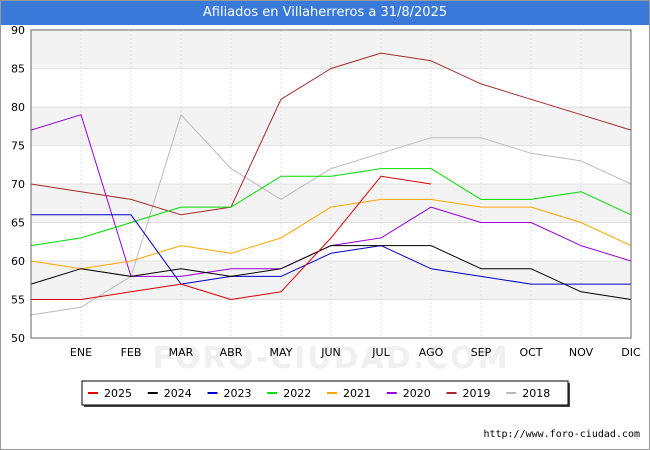 This screenshot has height=450, width=650. Describe the element at coordinates (536, 393) in the screenshot. I see `legend-label-2018: 2018` at that location.